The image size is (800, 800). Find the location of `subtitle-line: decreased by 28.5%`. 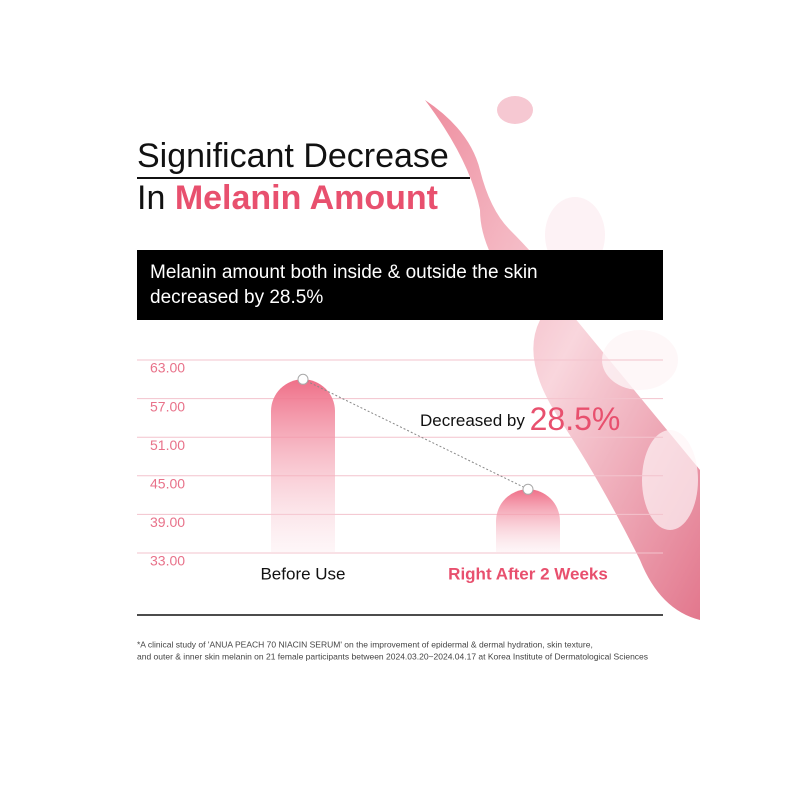

subtitle-line: decreased by 28.5% is located at coordinates (236, 297).